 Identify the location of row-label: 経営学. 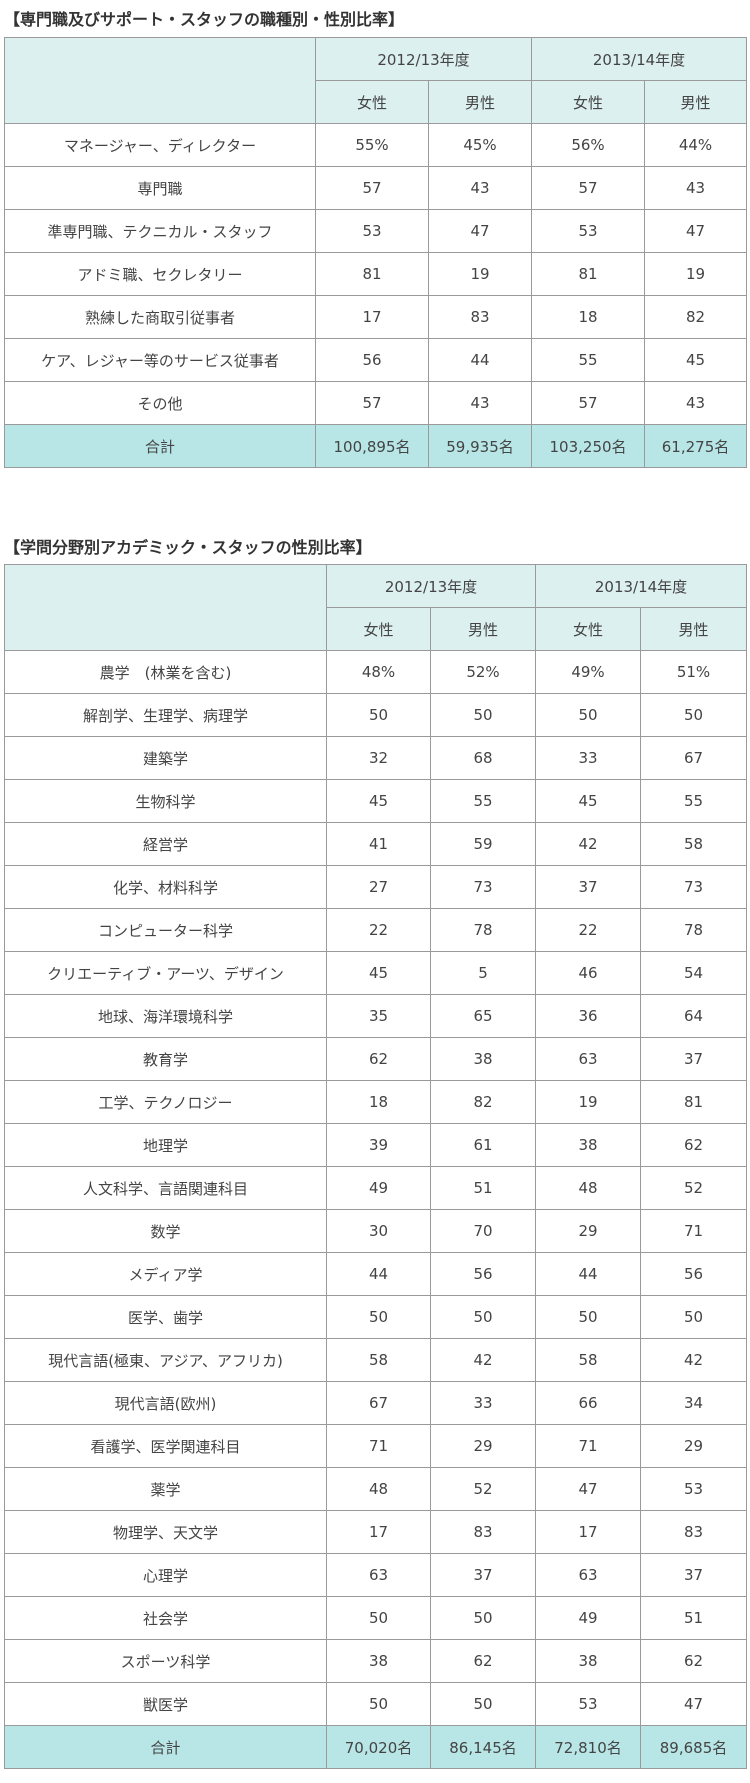
(165, 844).